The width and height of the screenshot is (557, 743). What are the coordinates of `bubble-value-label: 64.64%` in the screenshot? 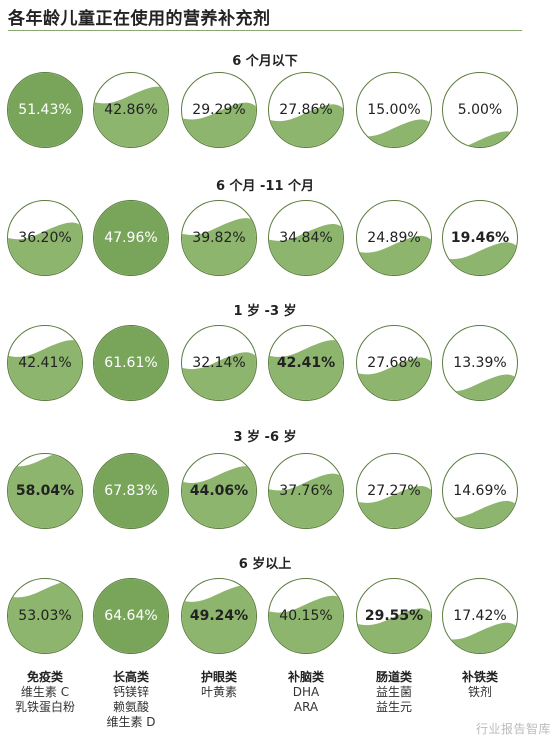 It's located at (131, 616).